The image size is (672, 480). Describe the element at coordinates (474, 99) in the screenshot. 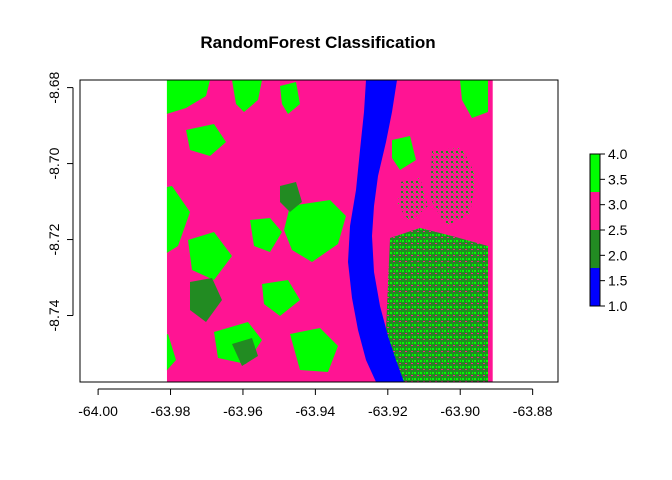

I see `green-patch-east-top` at that location.